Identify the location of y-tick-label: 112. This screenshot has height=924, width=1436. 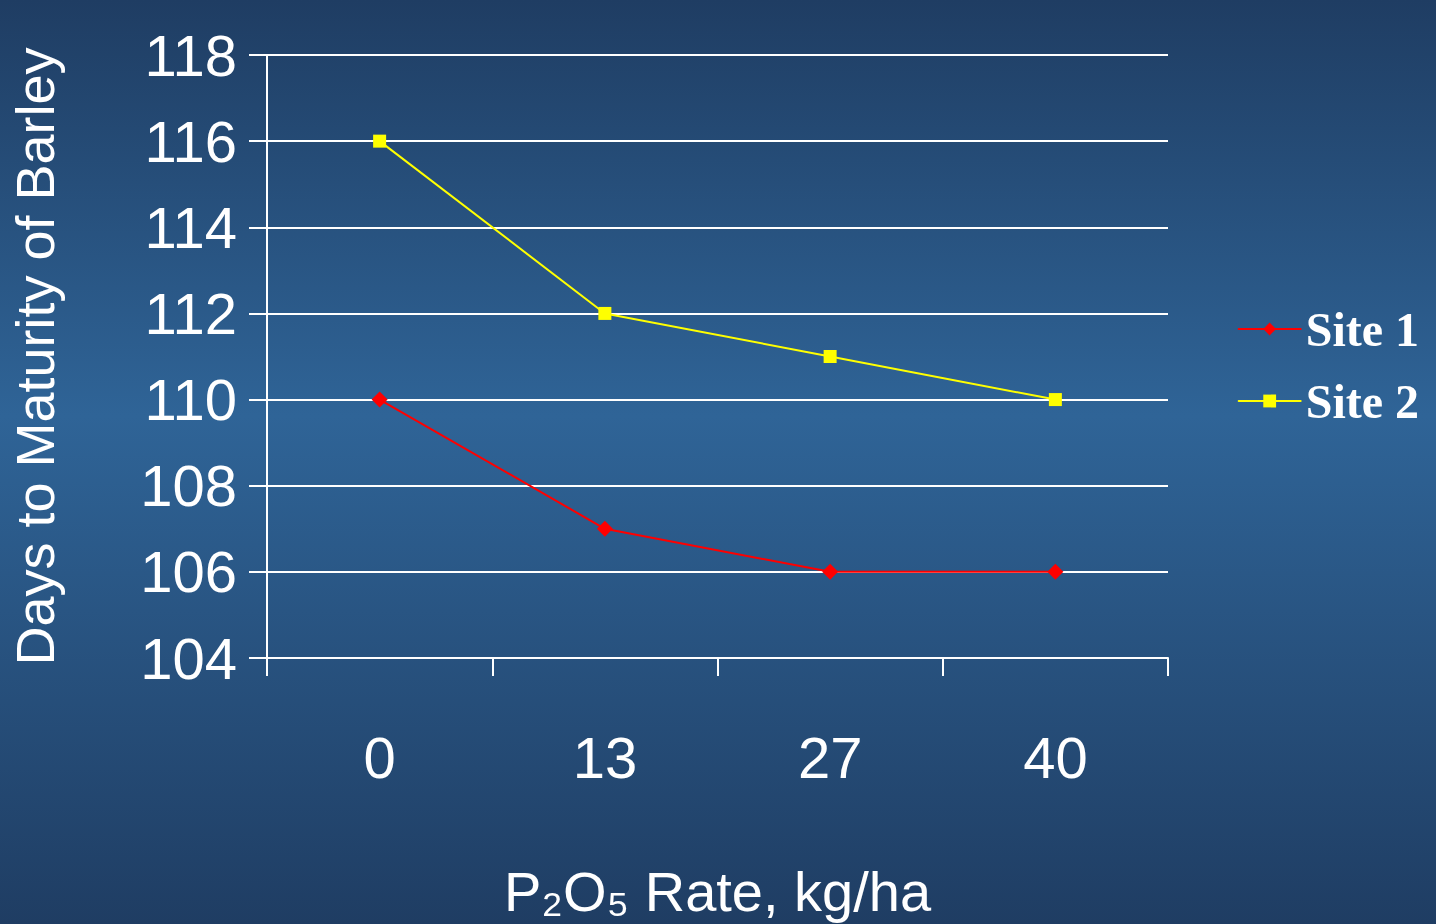
(190, 313).